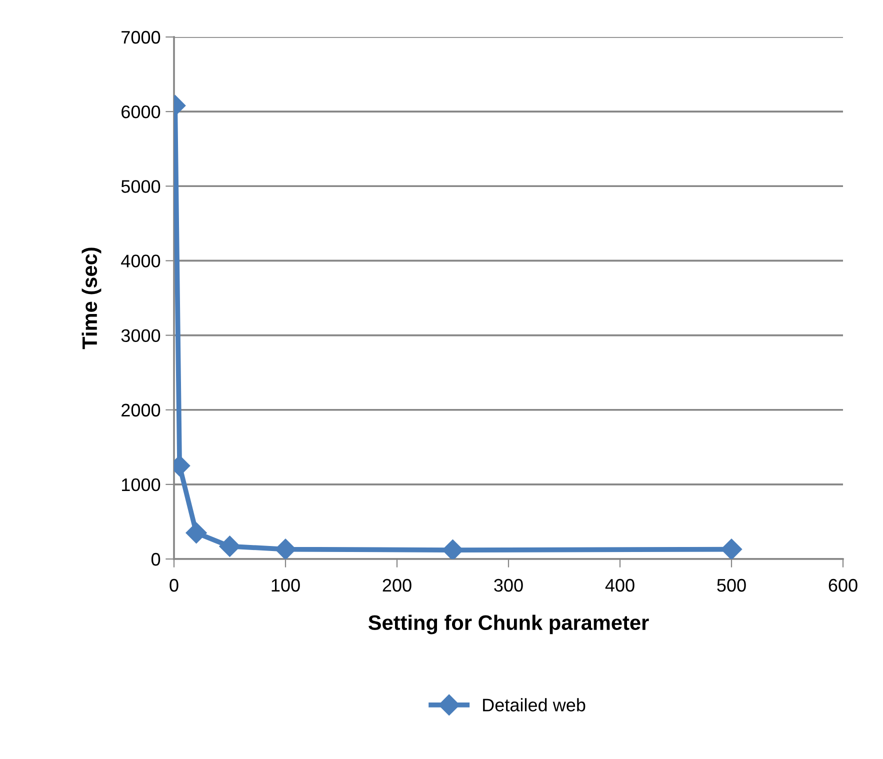 The height and width of the screenshot is (759, 883). What do you see at coordinates (155, 559) in the screenshot?
I see `y-tick-label: 0` at bounding box center [155, 559].